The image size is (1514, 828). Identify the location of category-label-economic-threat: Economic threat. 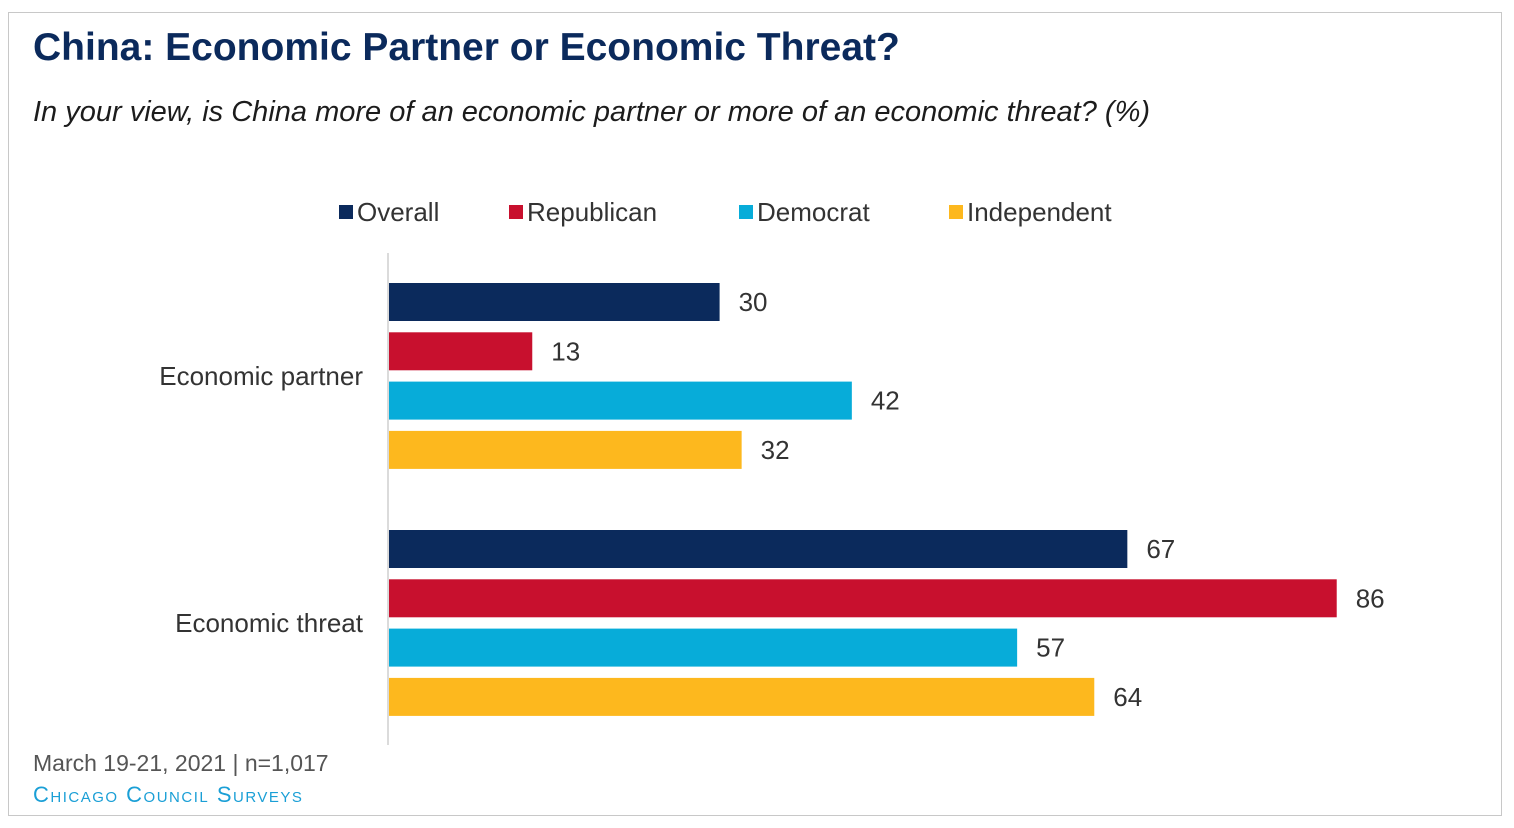
(269, 623).